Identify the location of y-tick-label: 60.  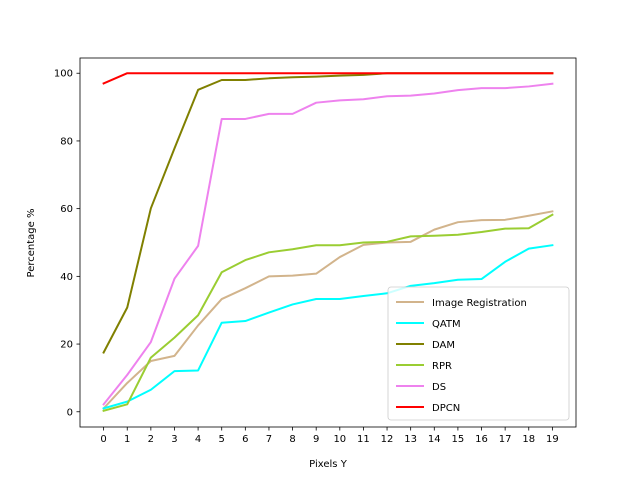
(66, 209).